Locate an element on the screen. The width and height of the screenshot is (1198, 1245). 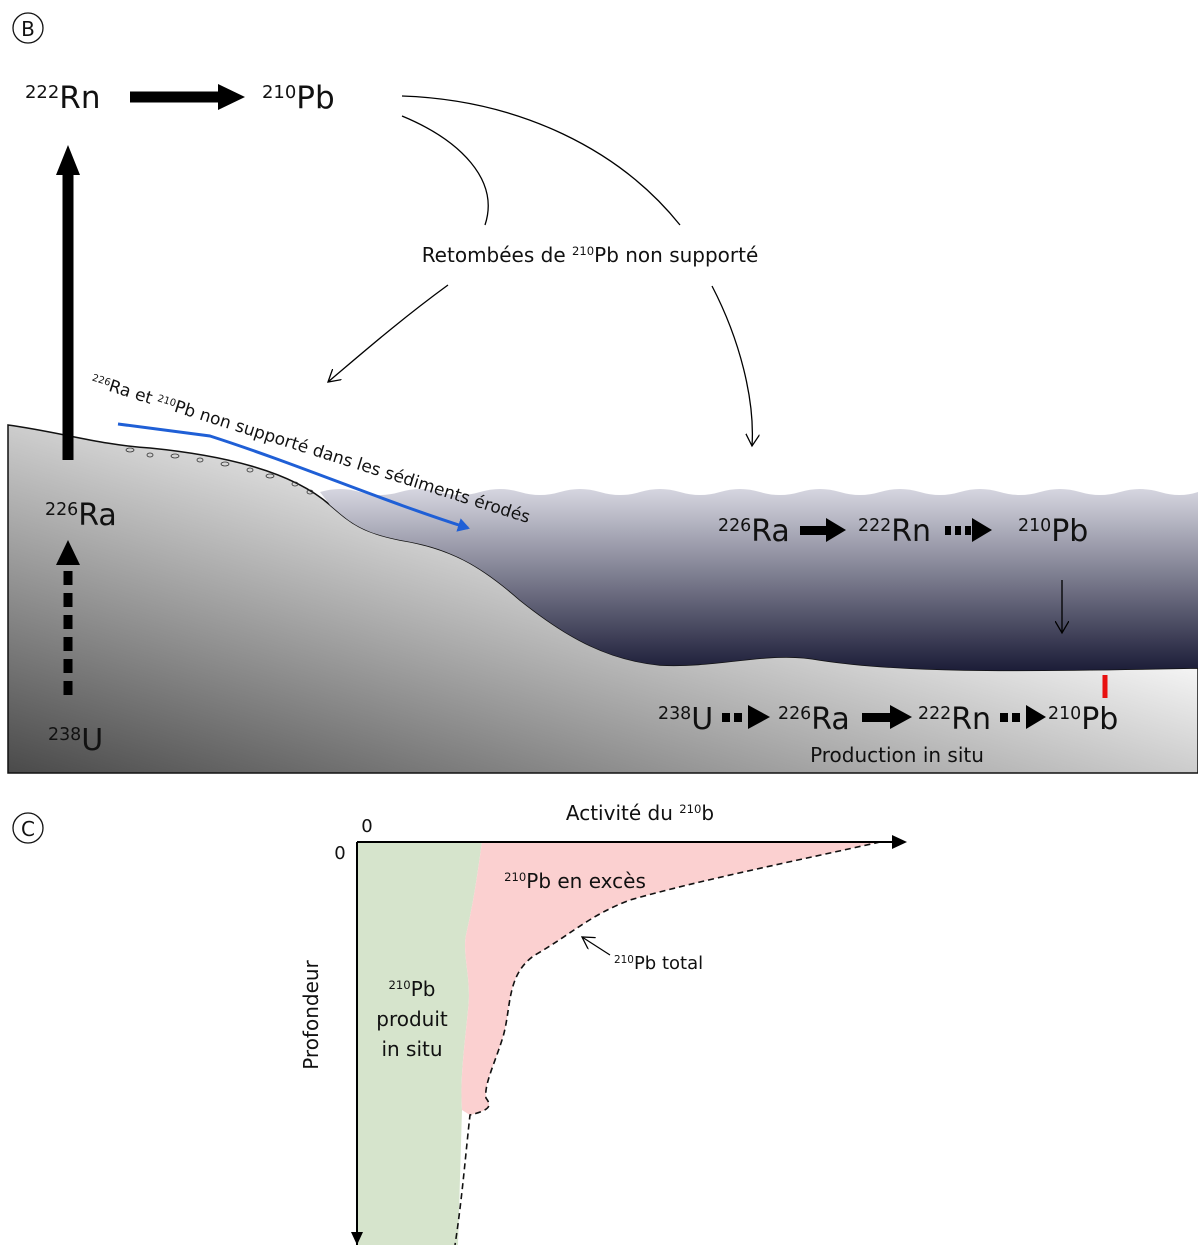
total-label: 210Pb total is located at coordinates (658, 963).